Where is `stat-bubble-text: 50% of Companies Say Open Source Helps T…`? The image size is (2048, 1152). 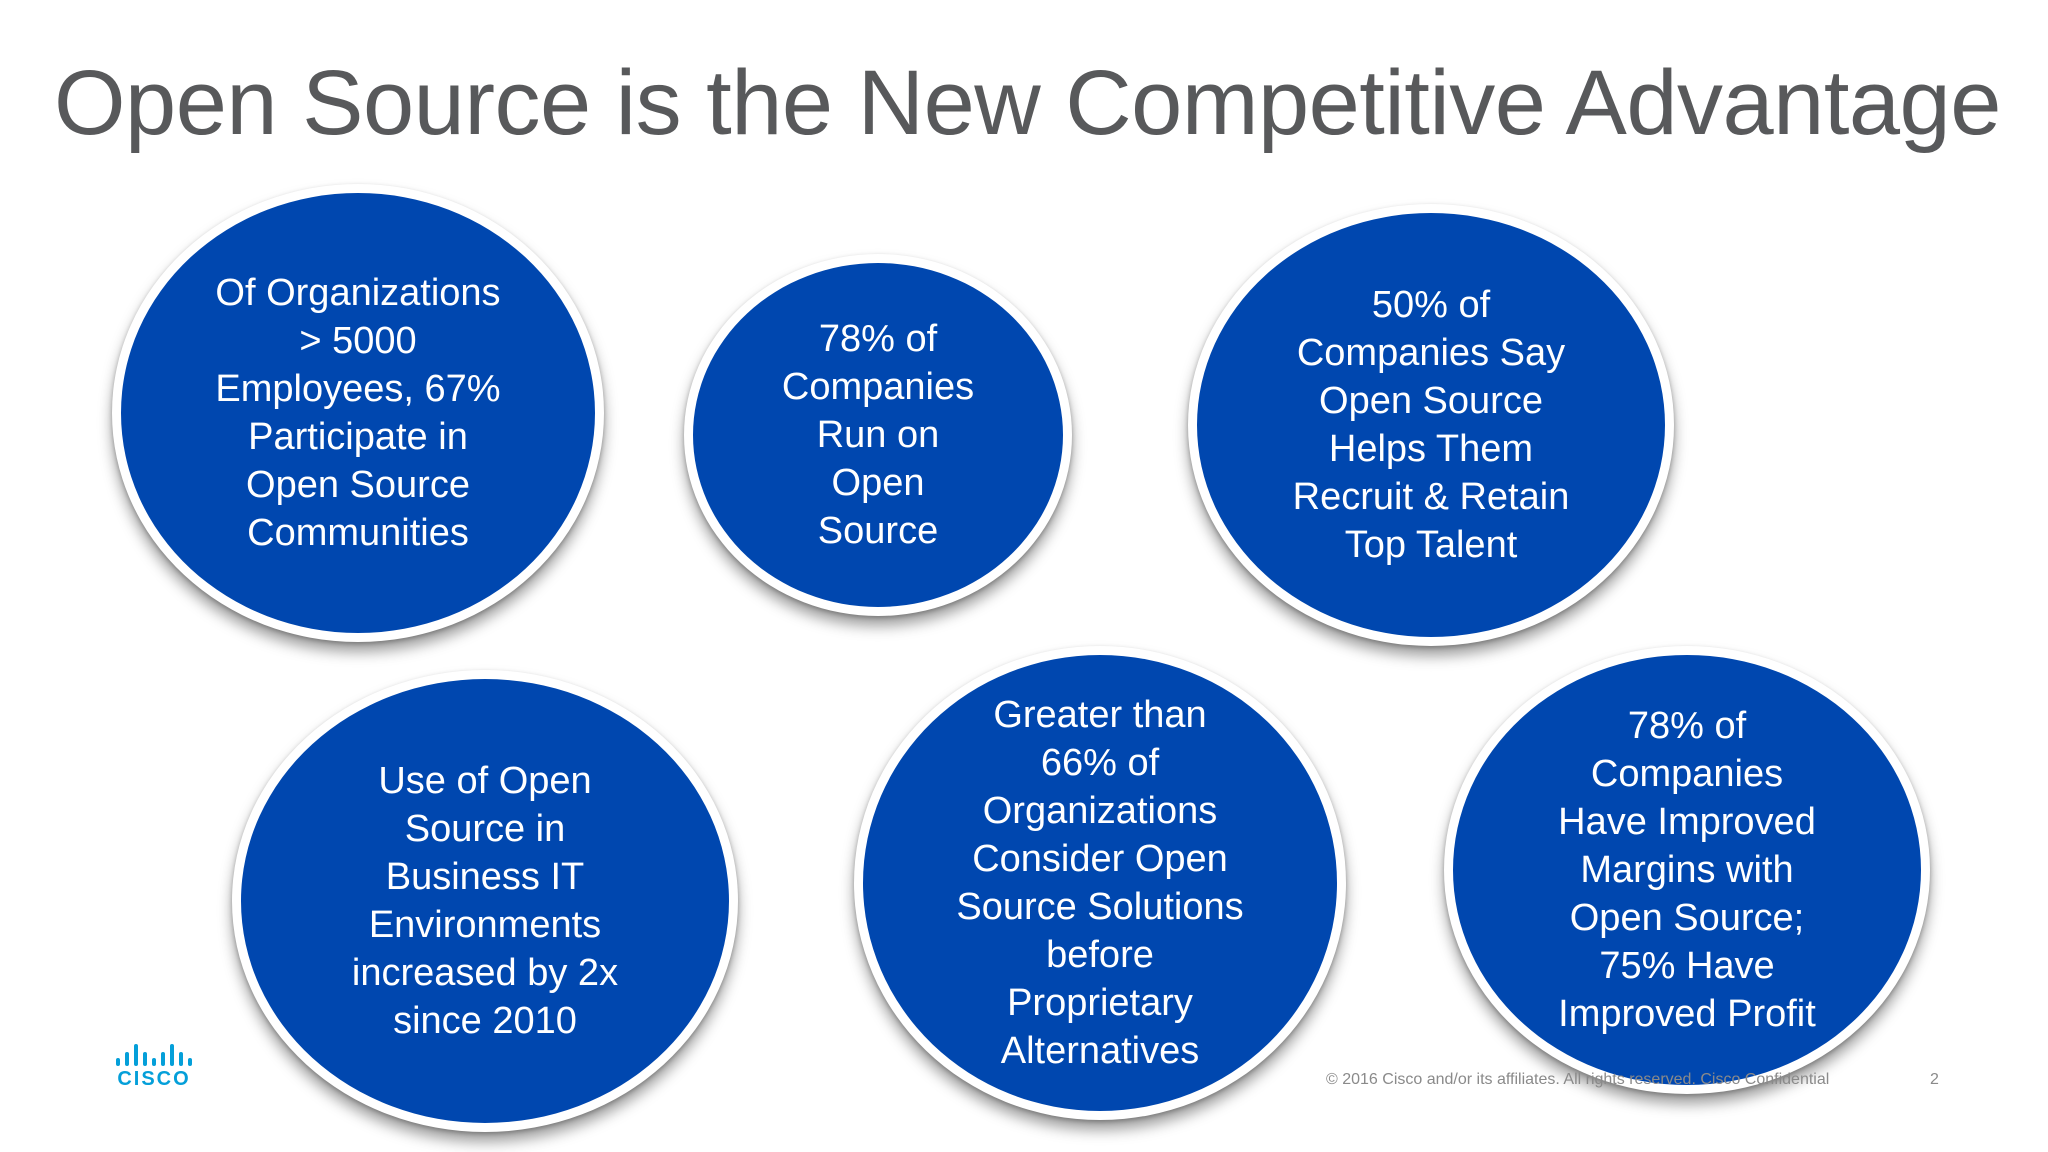
stat-bubble-text: 50% of Companies Say Open Source Helps T… is located at coordinates (1431, 425).